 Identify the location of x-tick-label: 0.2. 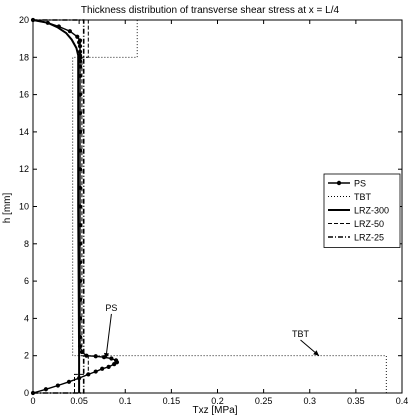
(217, 401).